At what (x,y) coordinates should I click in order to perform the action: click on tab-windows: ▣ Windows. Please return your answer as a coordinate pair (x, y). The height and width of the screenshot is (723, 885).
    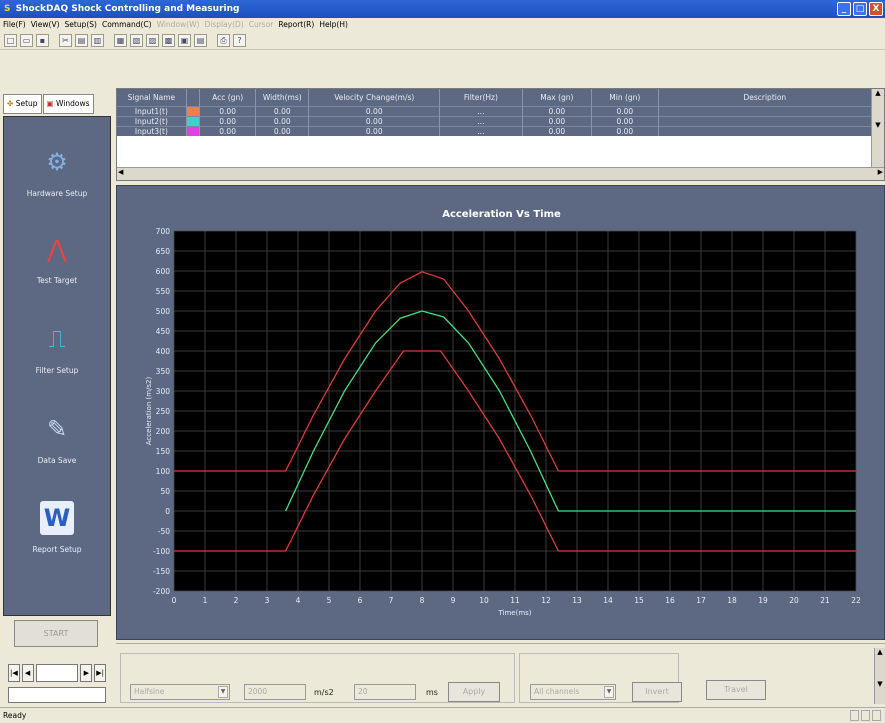
    Looking at the image, I should click on (68, 104).